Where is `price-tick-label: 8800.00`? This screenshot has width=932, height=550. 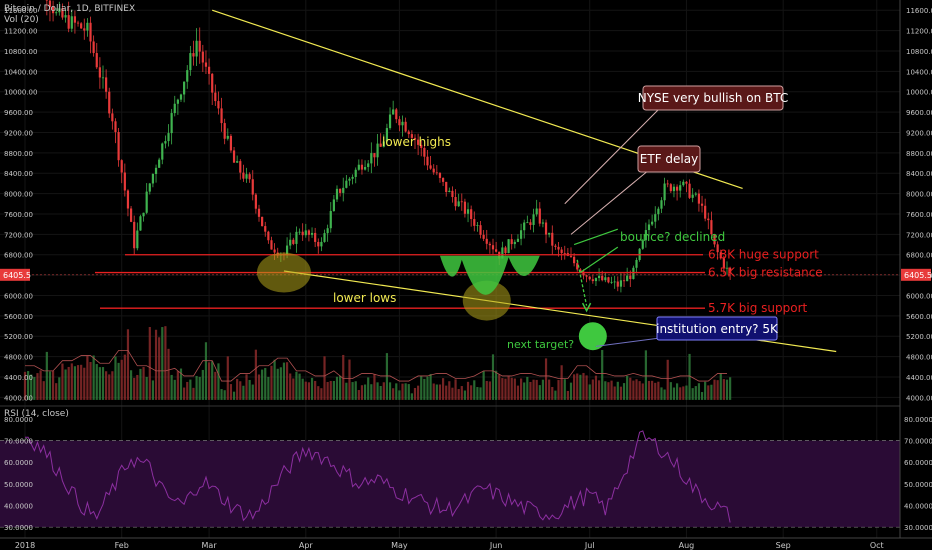 price-tick-label: 8800.00 is located at coordinates (919, 154).